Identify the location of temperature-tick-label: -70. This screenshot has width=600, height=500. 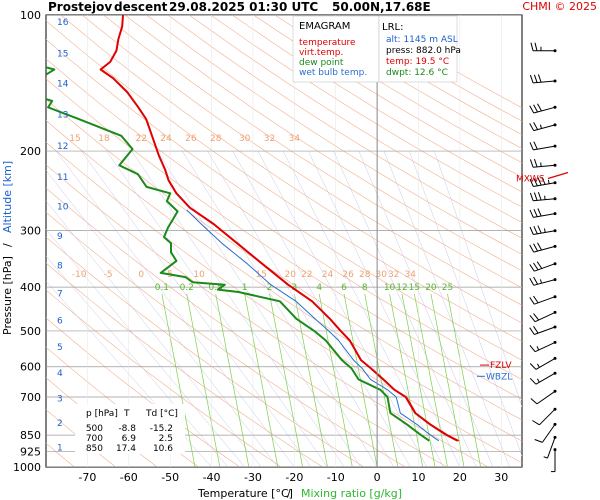
(87, 477).